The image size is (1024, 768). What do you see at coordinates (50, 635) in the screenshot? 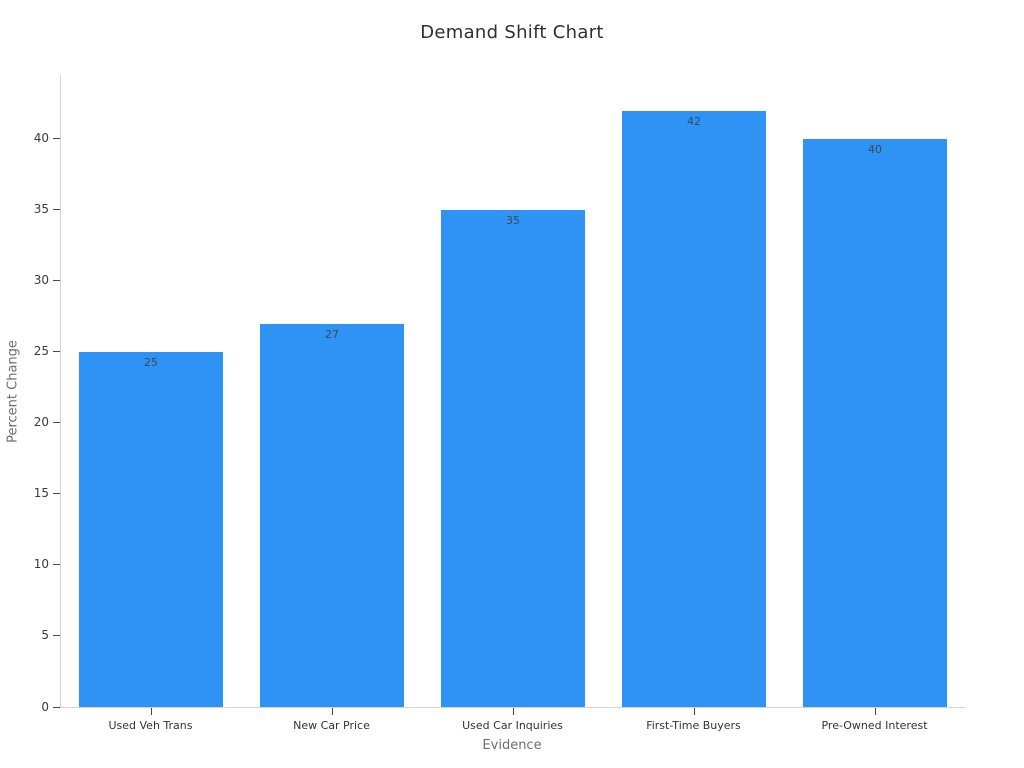
I see `y-axis-tick-mark: 5` at bounding box center [50, 635].